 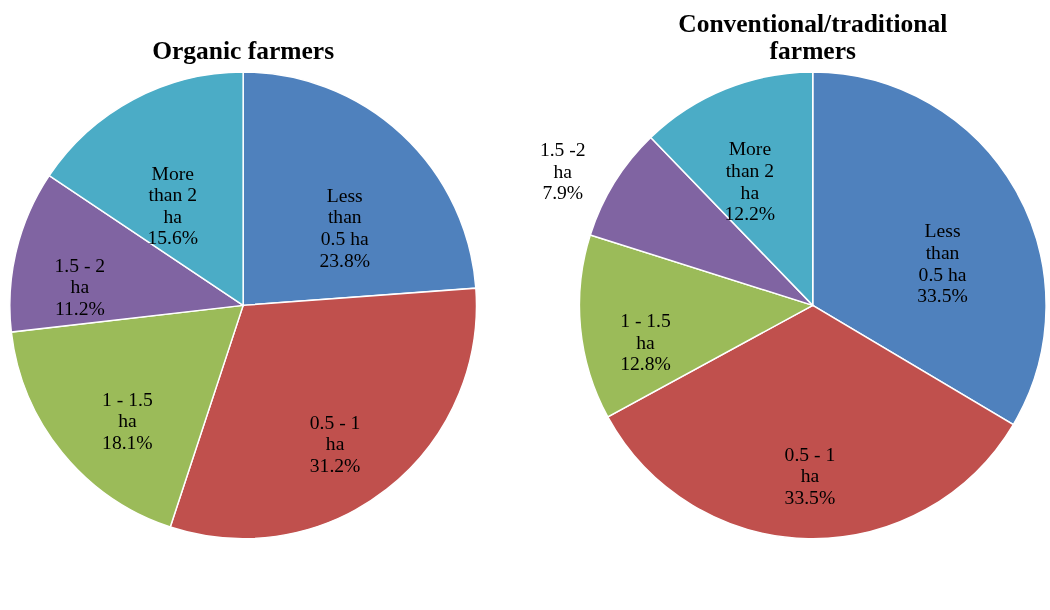 What do you see at coordinates (813, 37) in the screenshot?
I see `chart-title: Conventional/traditional farmers` at bounding box center [813, 37].